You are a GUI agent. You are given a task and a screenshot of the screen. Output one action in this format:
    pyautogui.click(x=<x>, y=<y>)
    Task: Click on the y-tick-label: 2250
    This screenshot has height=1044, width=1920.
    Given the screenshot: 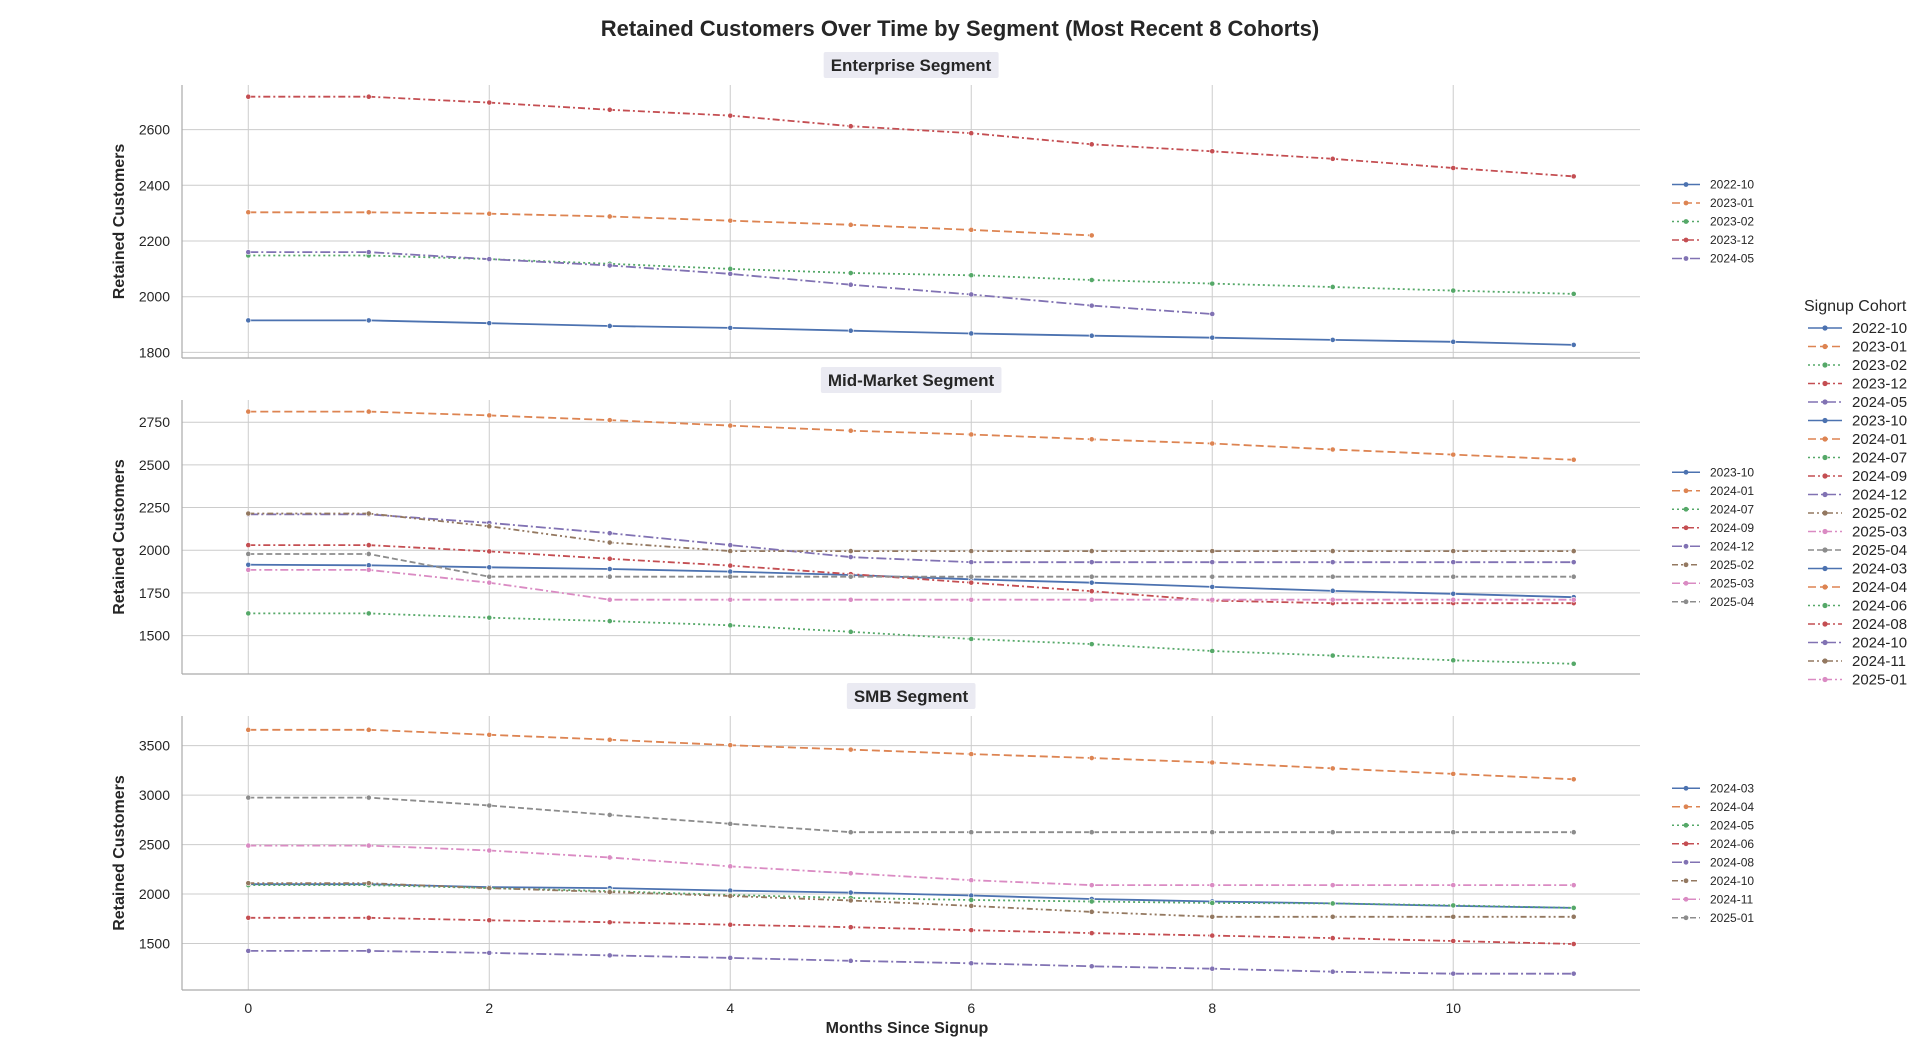 What is the action you would take?
    pyautogui.click(x=154, y=508)
    